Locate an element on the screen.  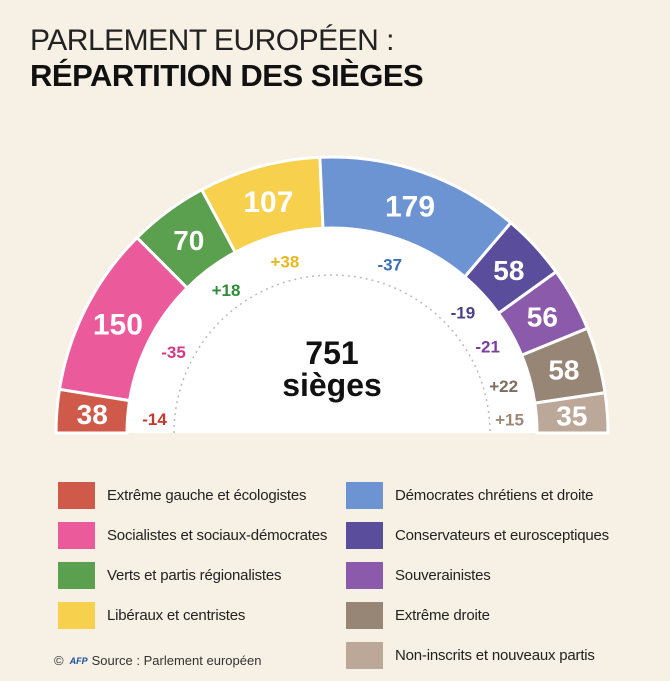
inner-dotted-arc is located at coordinates (332, 354).